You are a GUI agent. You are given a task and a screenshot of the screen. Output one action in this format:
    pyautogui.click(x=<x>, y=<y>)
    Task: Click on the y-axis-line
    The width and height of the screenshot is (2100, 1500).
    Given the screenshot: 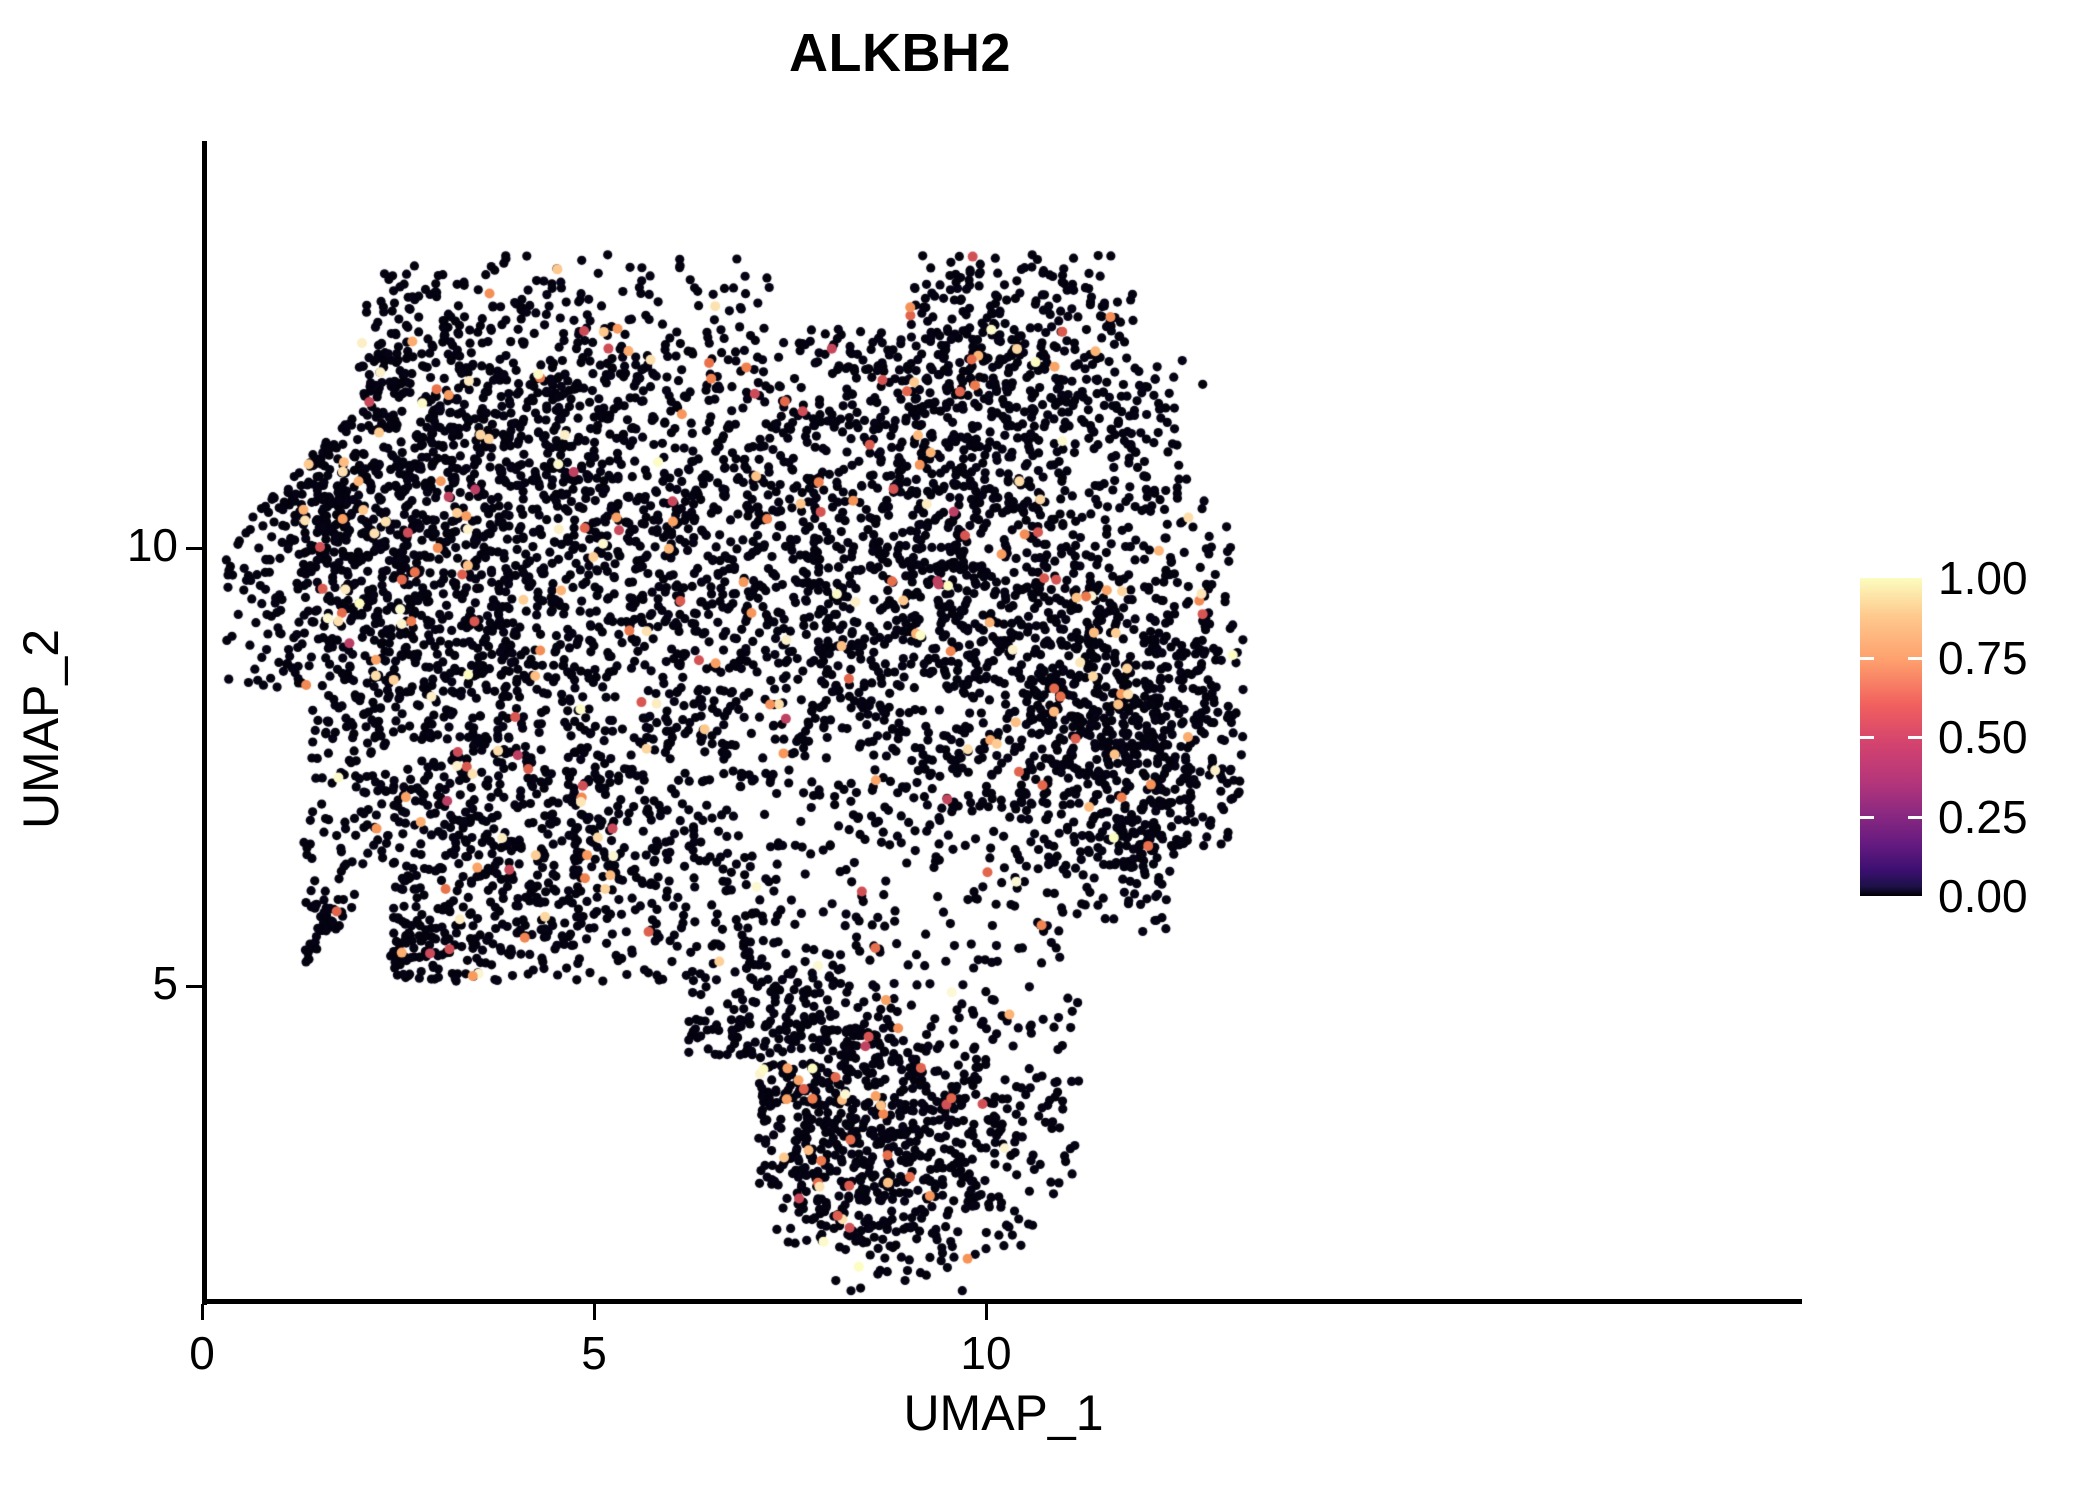 What is the action you would take?
    pyautogui.click(x=204, y=723)
    